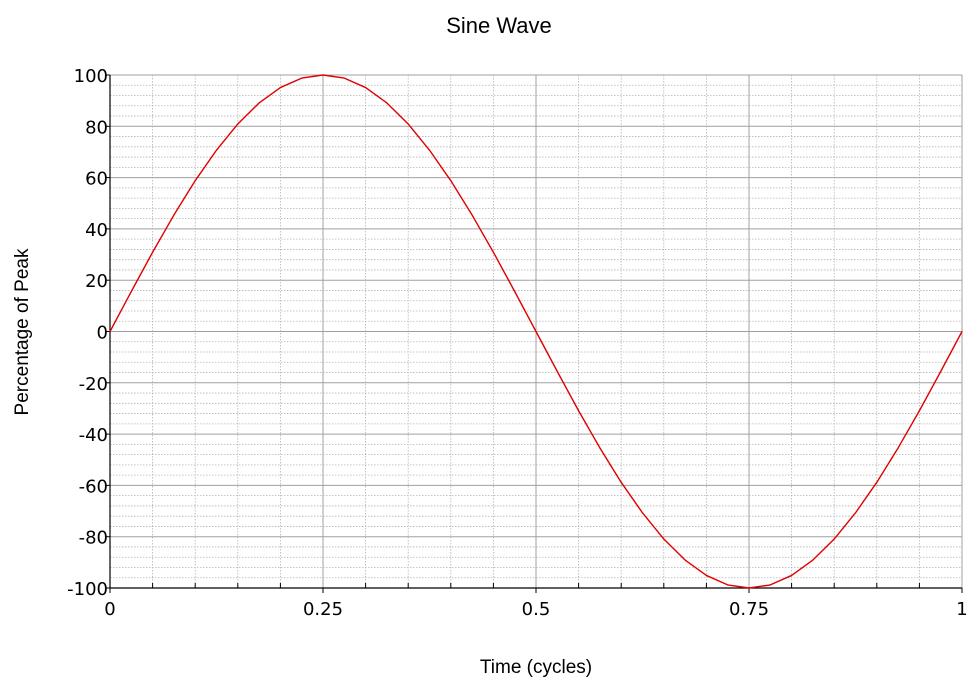 The width and height of the screenshot is (966, 679). What do you see at coordinates (536, 667) in the screenshot?
I see `x-axis-title: Time (cycles)` at bounding box center [536, 667].